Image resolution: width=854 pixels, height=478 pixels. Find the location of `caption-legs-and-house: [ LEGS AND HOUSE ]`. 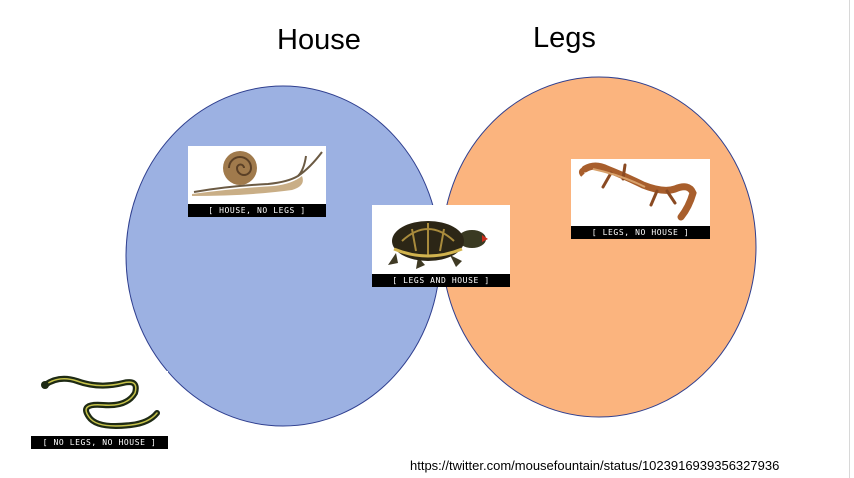

caption-legs-and-house: [ LEGS AND HOUSE ] is located at coordinates (441, 280).